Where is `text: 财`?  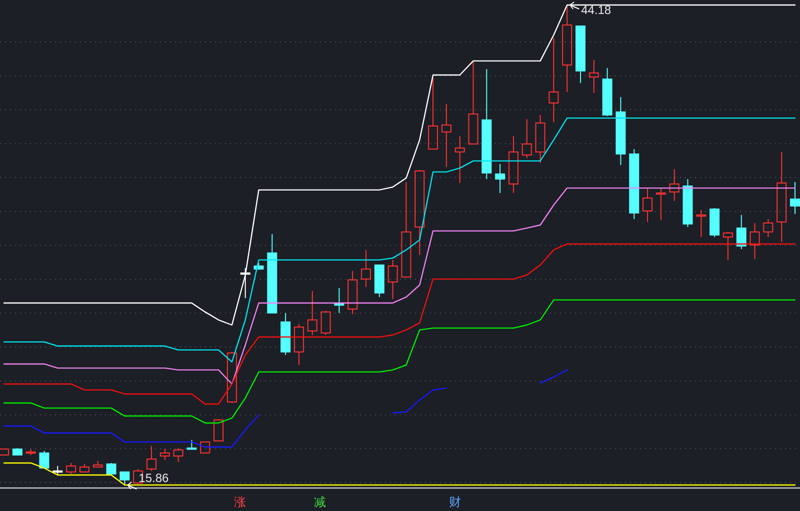 text: 财 is located at coordinates (455, 502).